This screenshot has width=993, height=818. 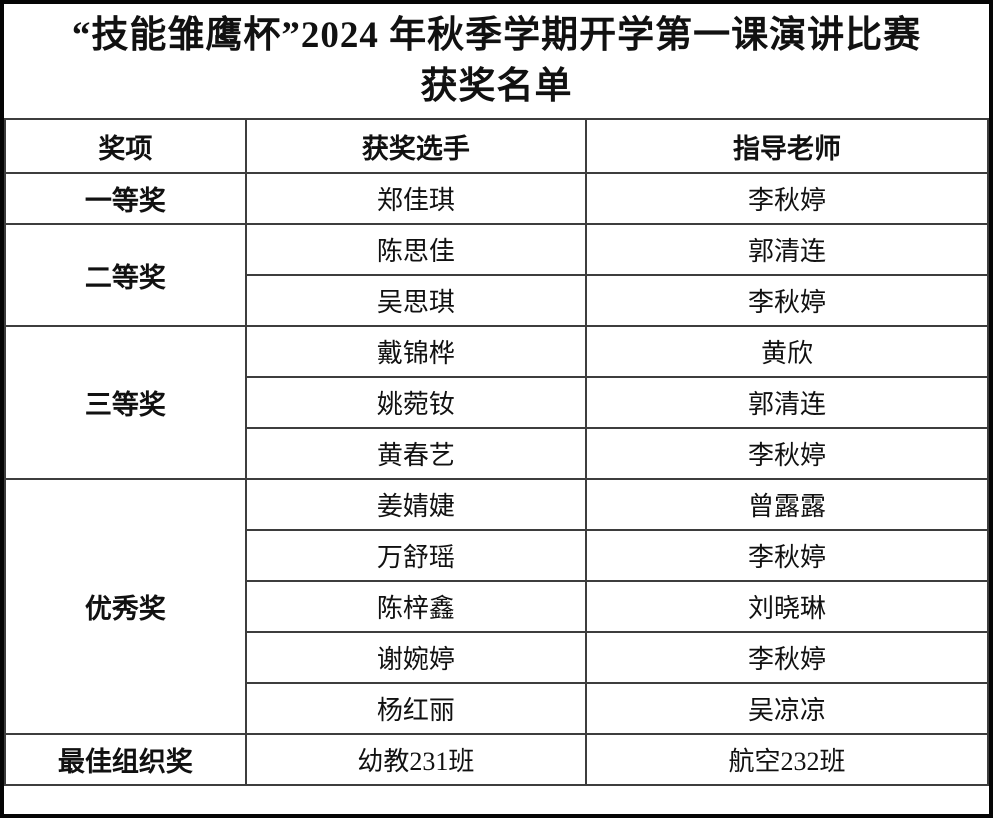 I want to click on table-row: 杨红丽 吴凉凉, so click(x=497, y=708).